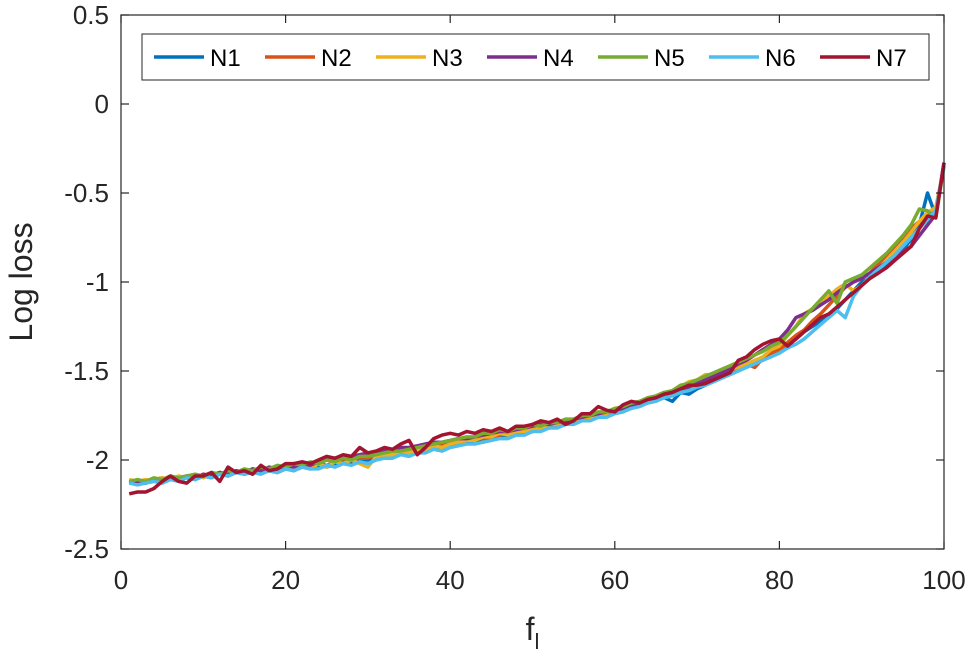 This screenshot has width=970, height=661. Describe the element at coordinates (86, 193) in the screenshot. I see `y-tick-label: -0.5` at that location.